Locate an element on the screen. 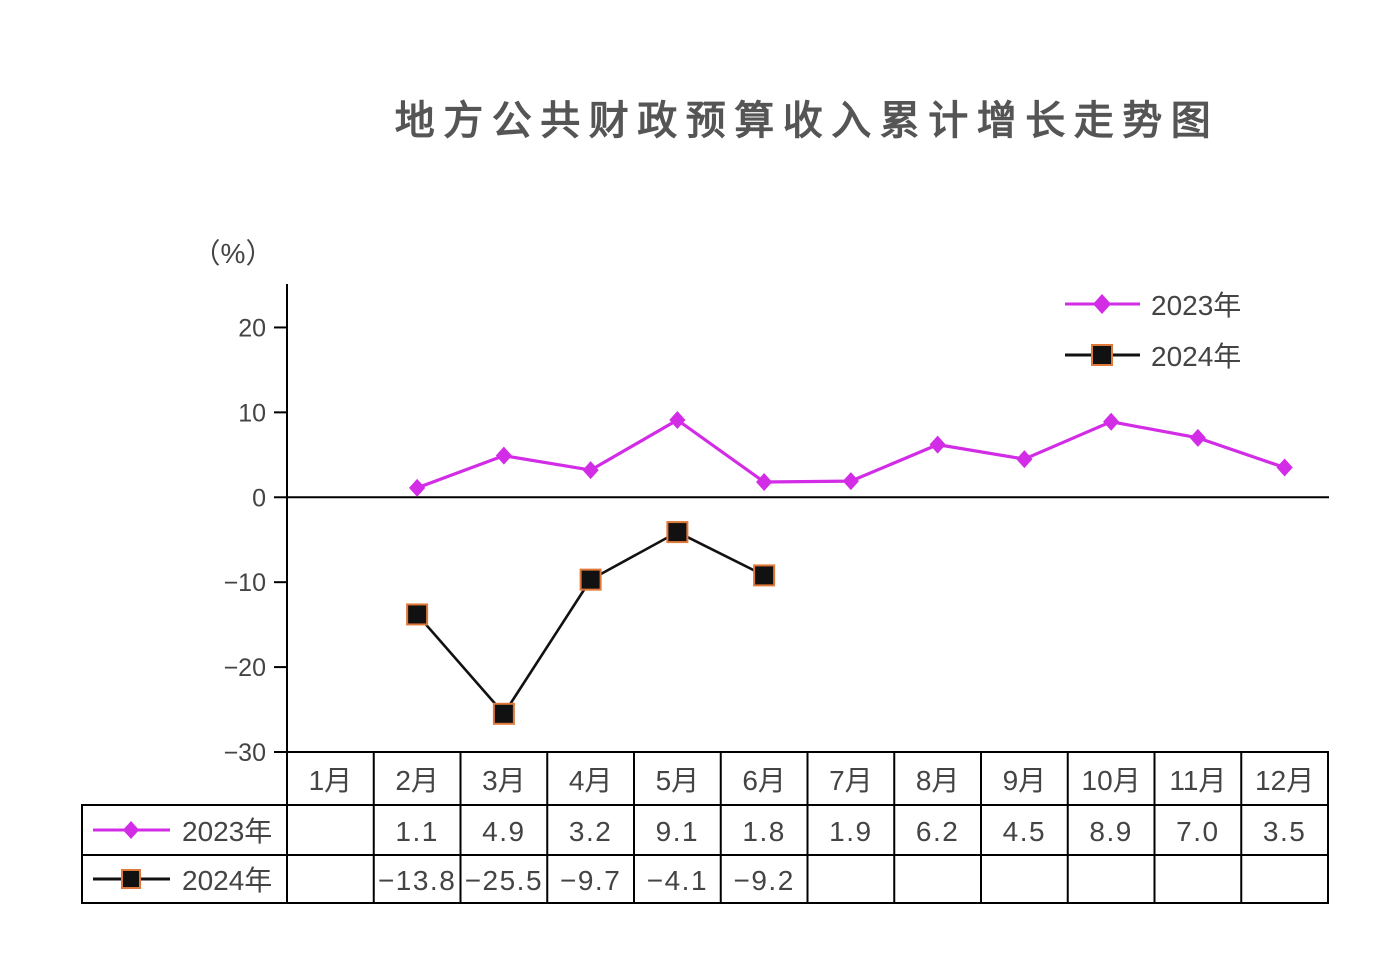  table-cell: −13.8 is located at coordinates (417, 880).